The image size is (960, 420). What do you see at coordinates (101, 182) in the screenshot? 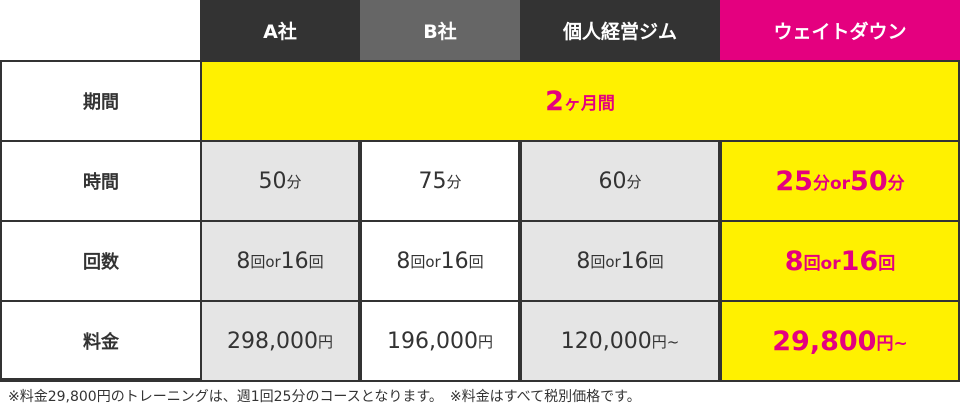
I see `row-label-time: 時間` at bounding box center [101, 182].